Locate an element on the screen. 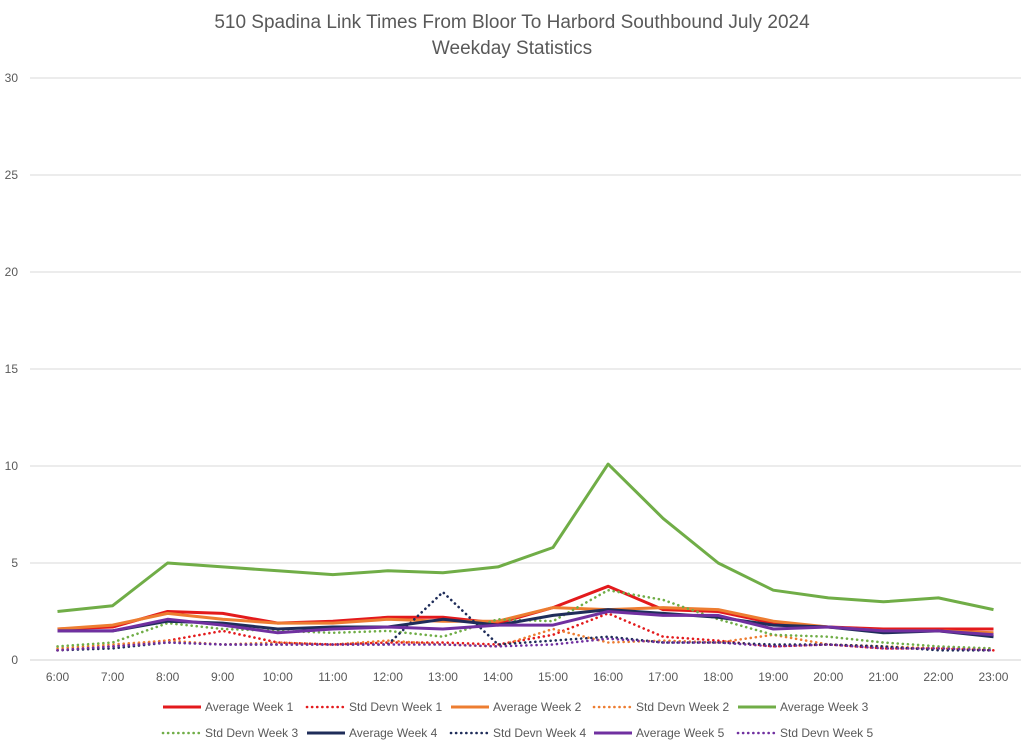 The height and width of the screenshot is (747, 1024). y-tick-label-20: 20 is located at coordinates (12, 272).